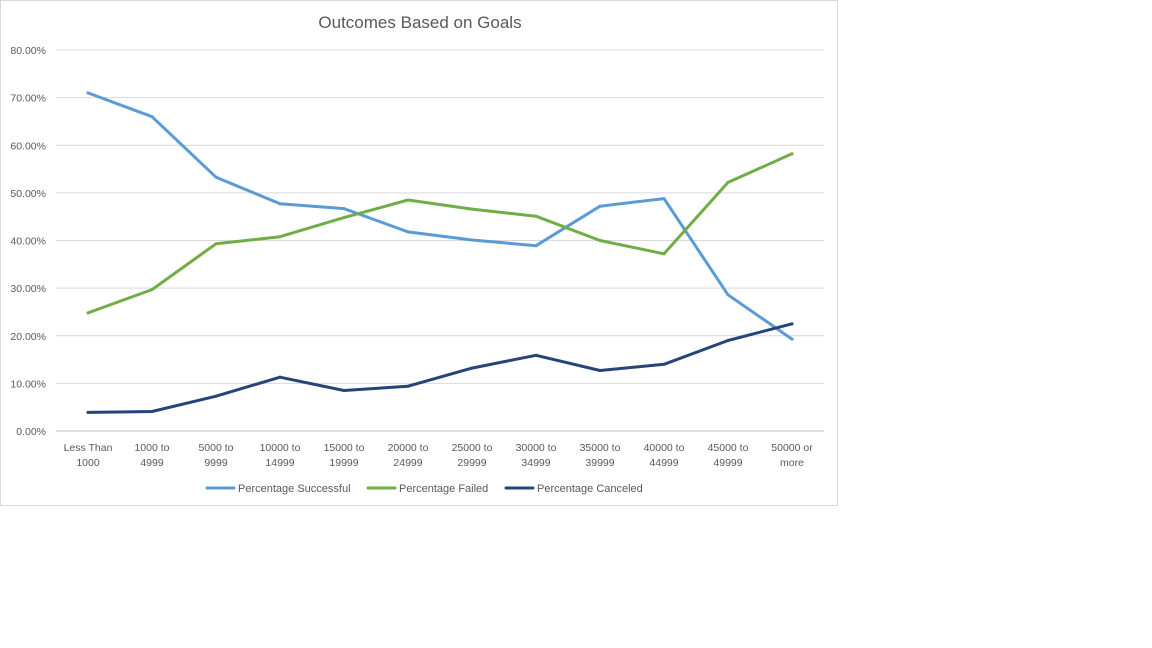 The height and width of the screenshot is (648, 1152). What do you see at coordinates (280, 455) in the screenshot?
I see `x-tick-label: 10000 to 14999` at bounding box center [280, 455].